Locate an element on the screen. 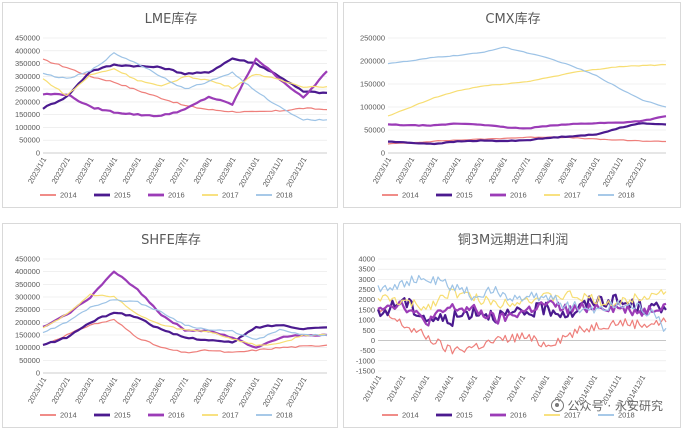  chart-title: CMX库存 is located at coordinates (512, 19).